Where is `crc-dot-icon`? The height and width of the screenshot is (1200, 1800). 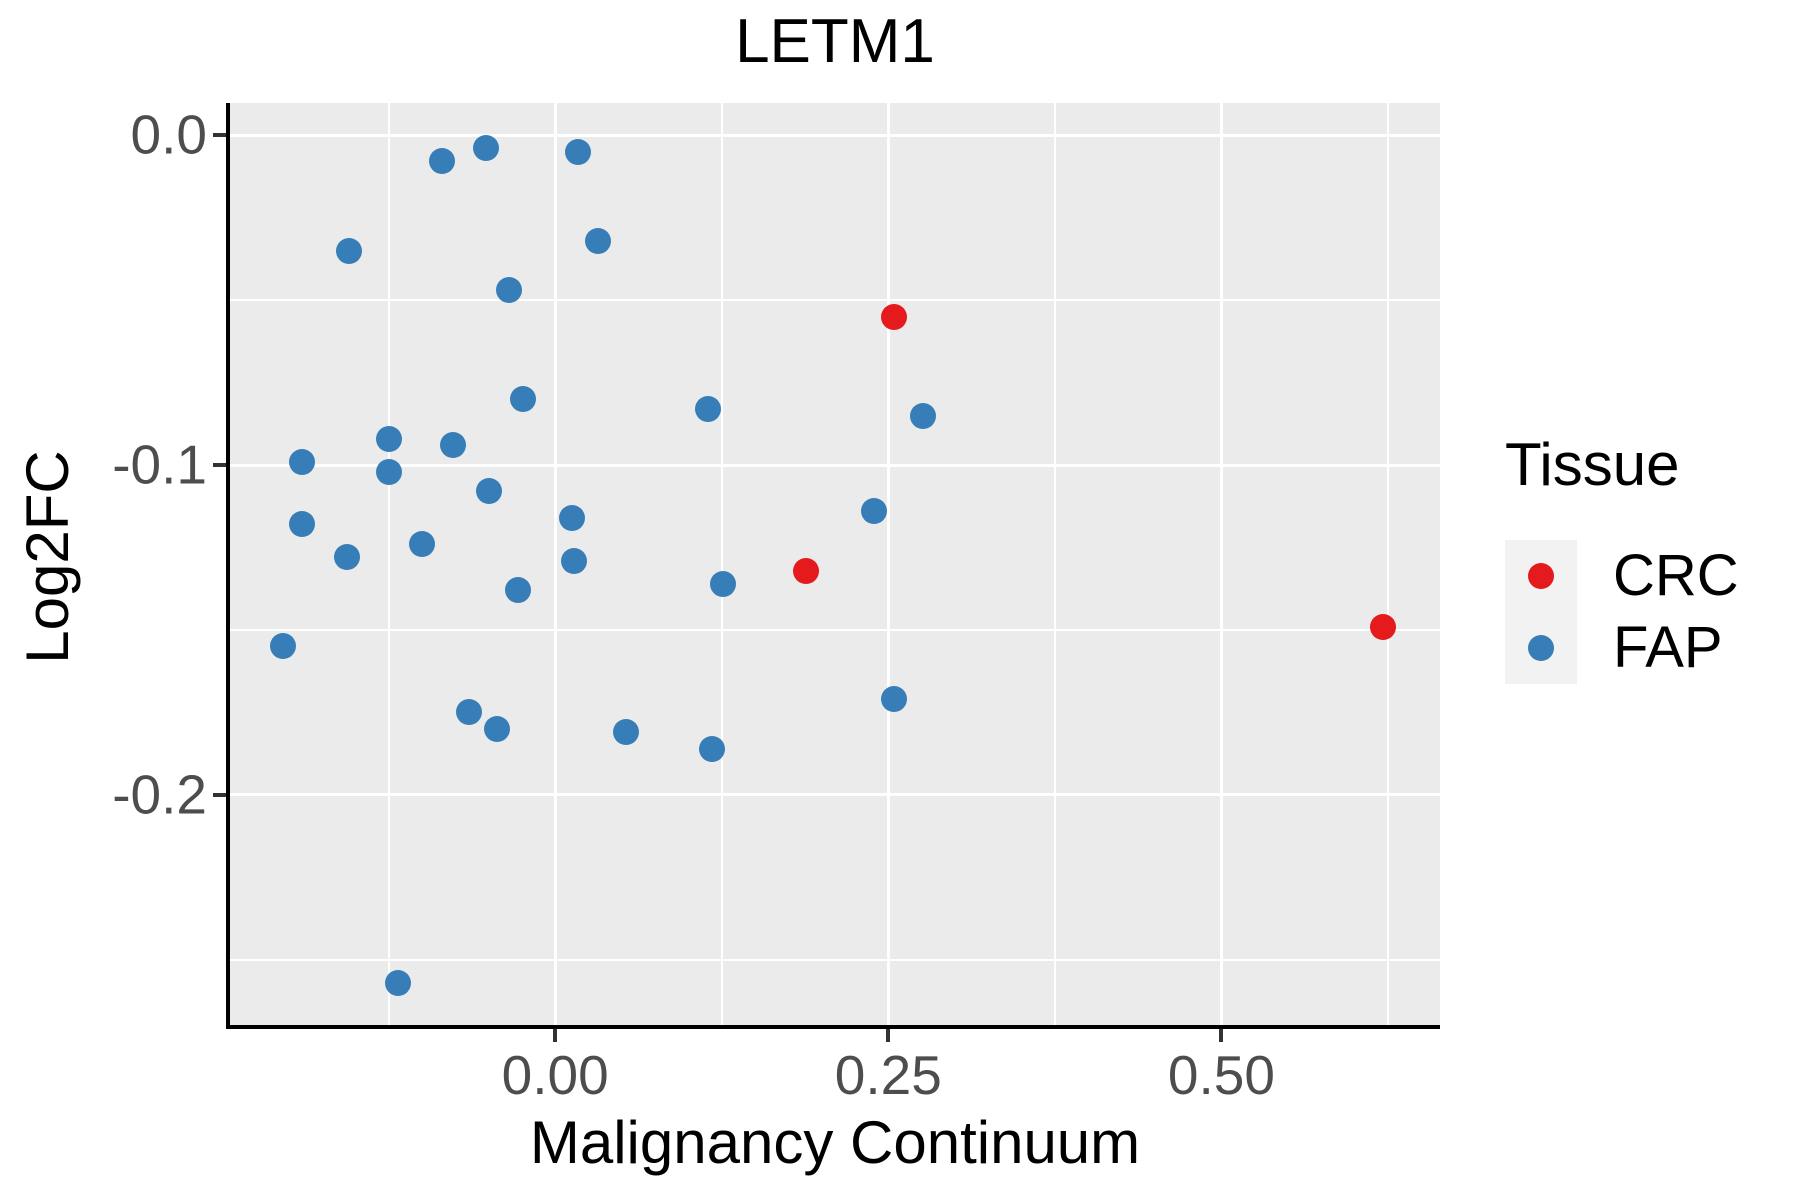 crc-dot-icon is located at coordinates (1541, 576).